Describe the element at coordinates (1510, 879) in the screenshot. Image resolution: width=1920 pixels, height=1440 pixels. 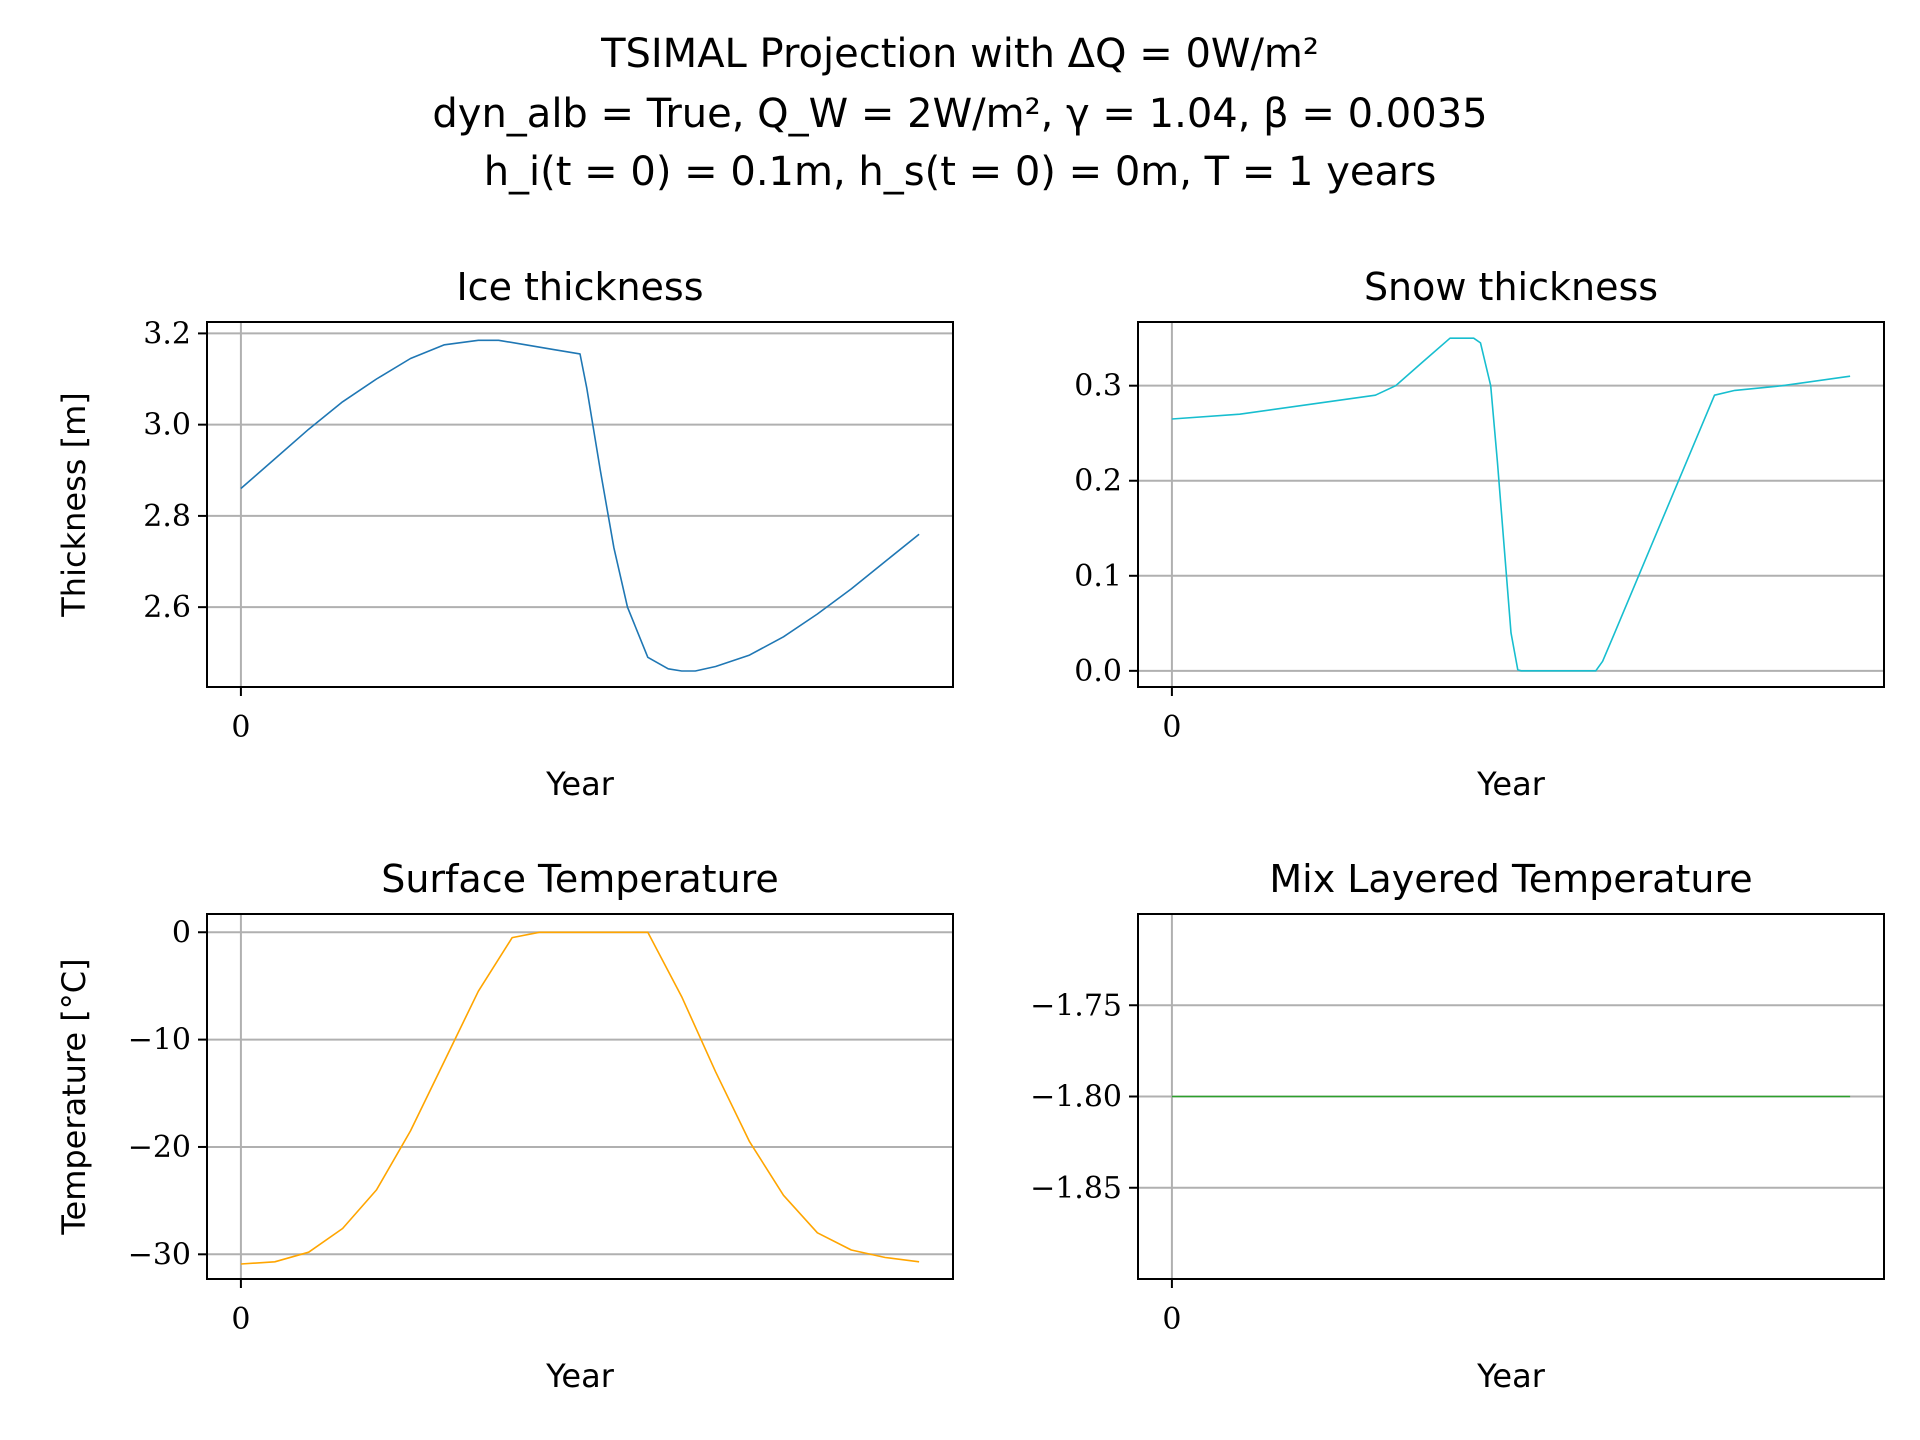
I see `subplot-title: Mix Layered Temperature` at that location.